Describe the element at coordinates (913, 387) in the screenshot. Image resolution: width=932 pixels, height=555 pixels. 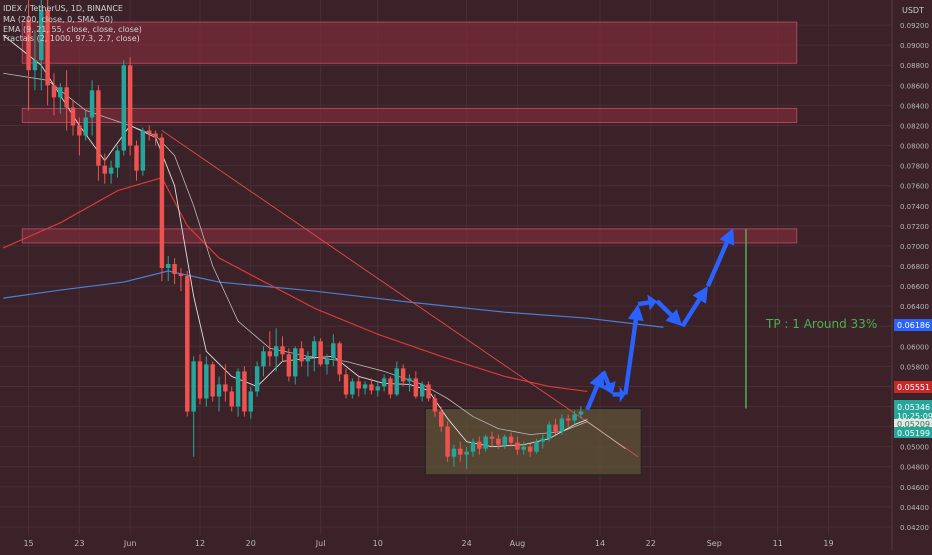
I see `ema-tag-bg` at that location.